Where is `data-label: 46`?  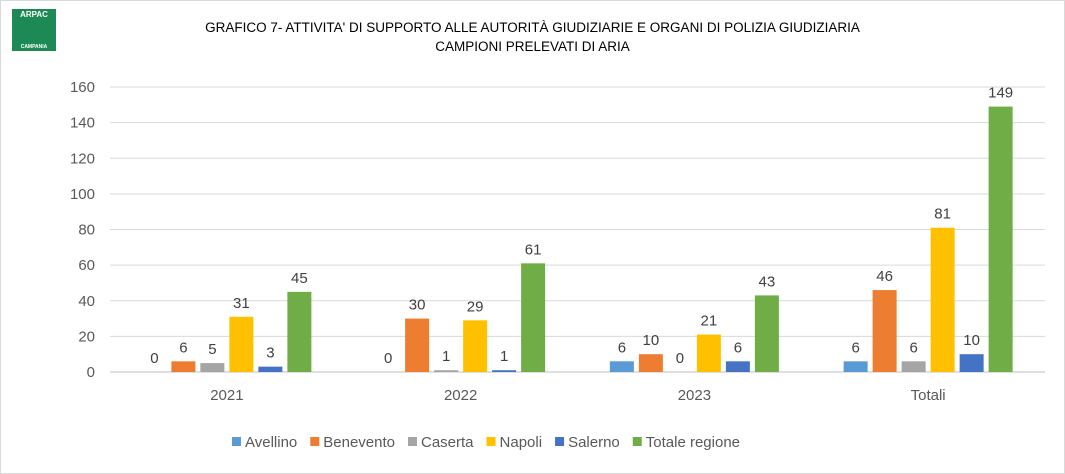 data-label: 46 is located at coordinates (884, 276).